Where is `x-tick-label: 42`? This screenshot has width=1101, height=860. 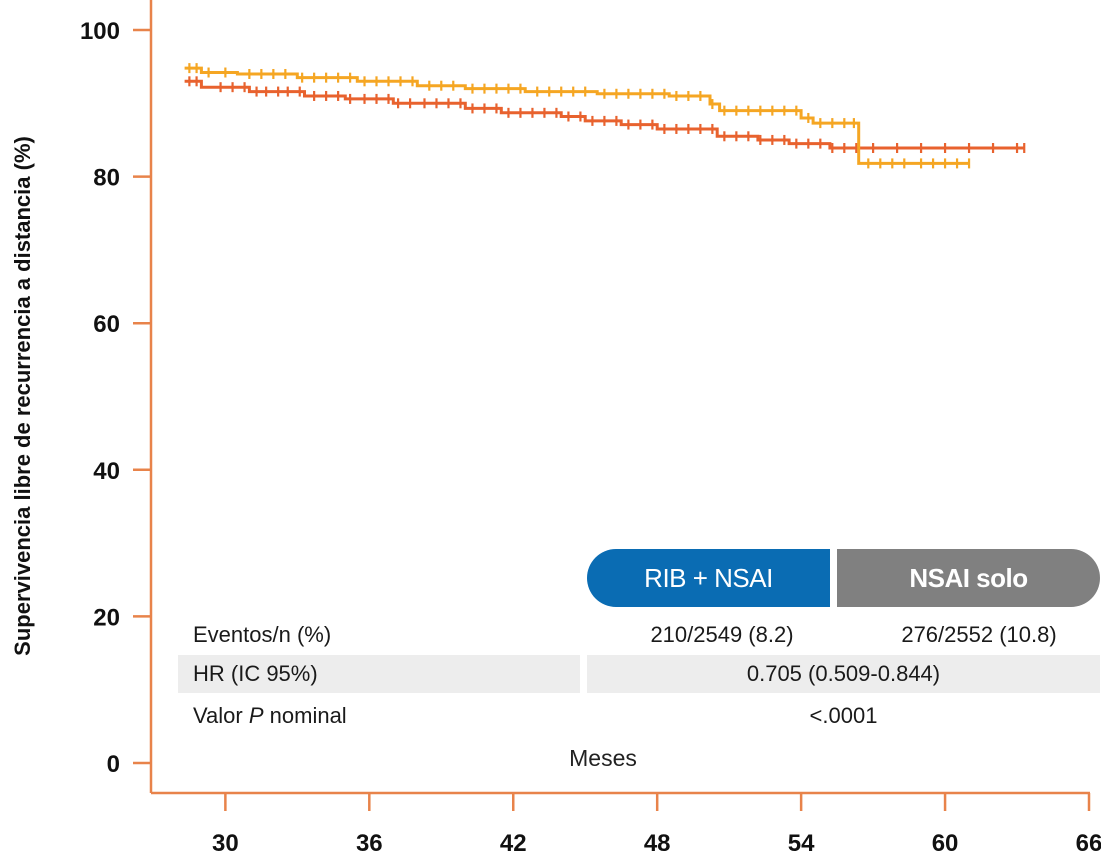
x-tick-label: 42 is located at coordinates (513, 843).